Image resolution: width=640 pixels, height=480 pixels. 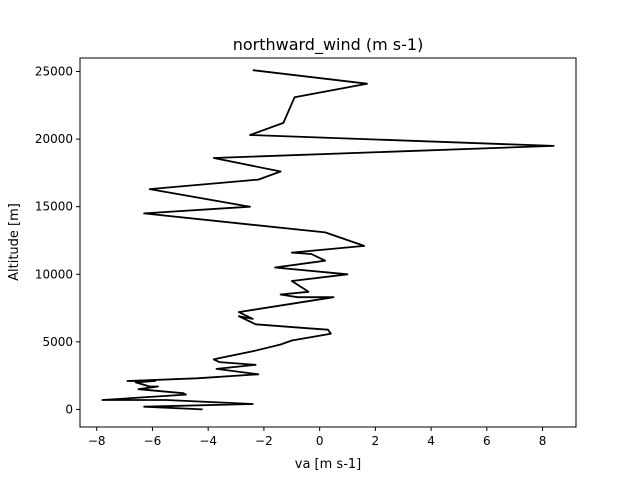 What do you see at coordinates (543, 441) in the screenshot?
I see `x-tick-label: 8` at bounding box center [543, 441].